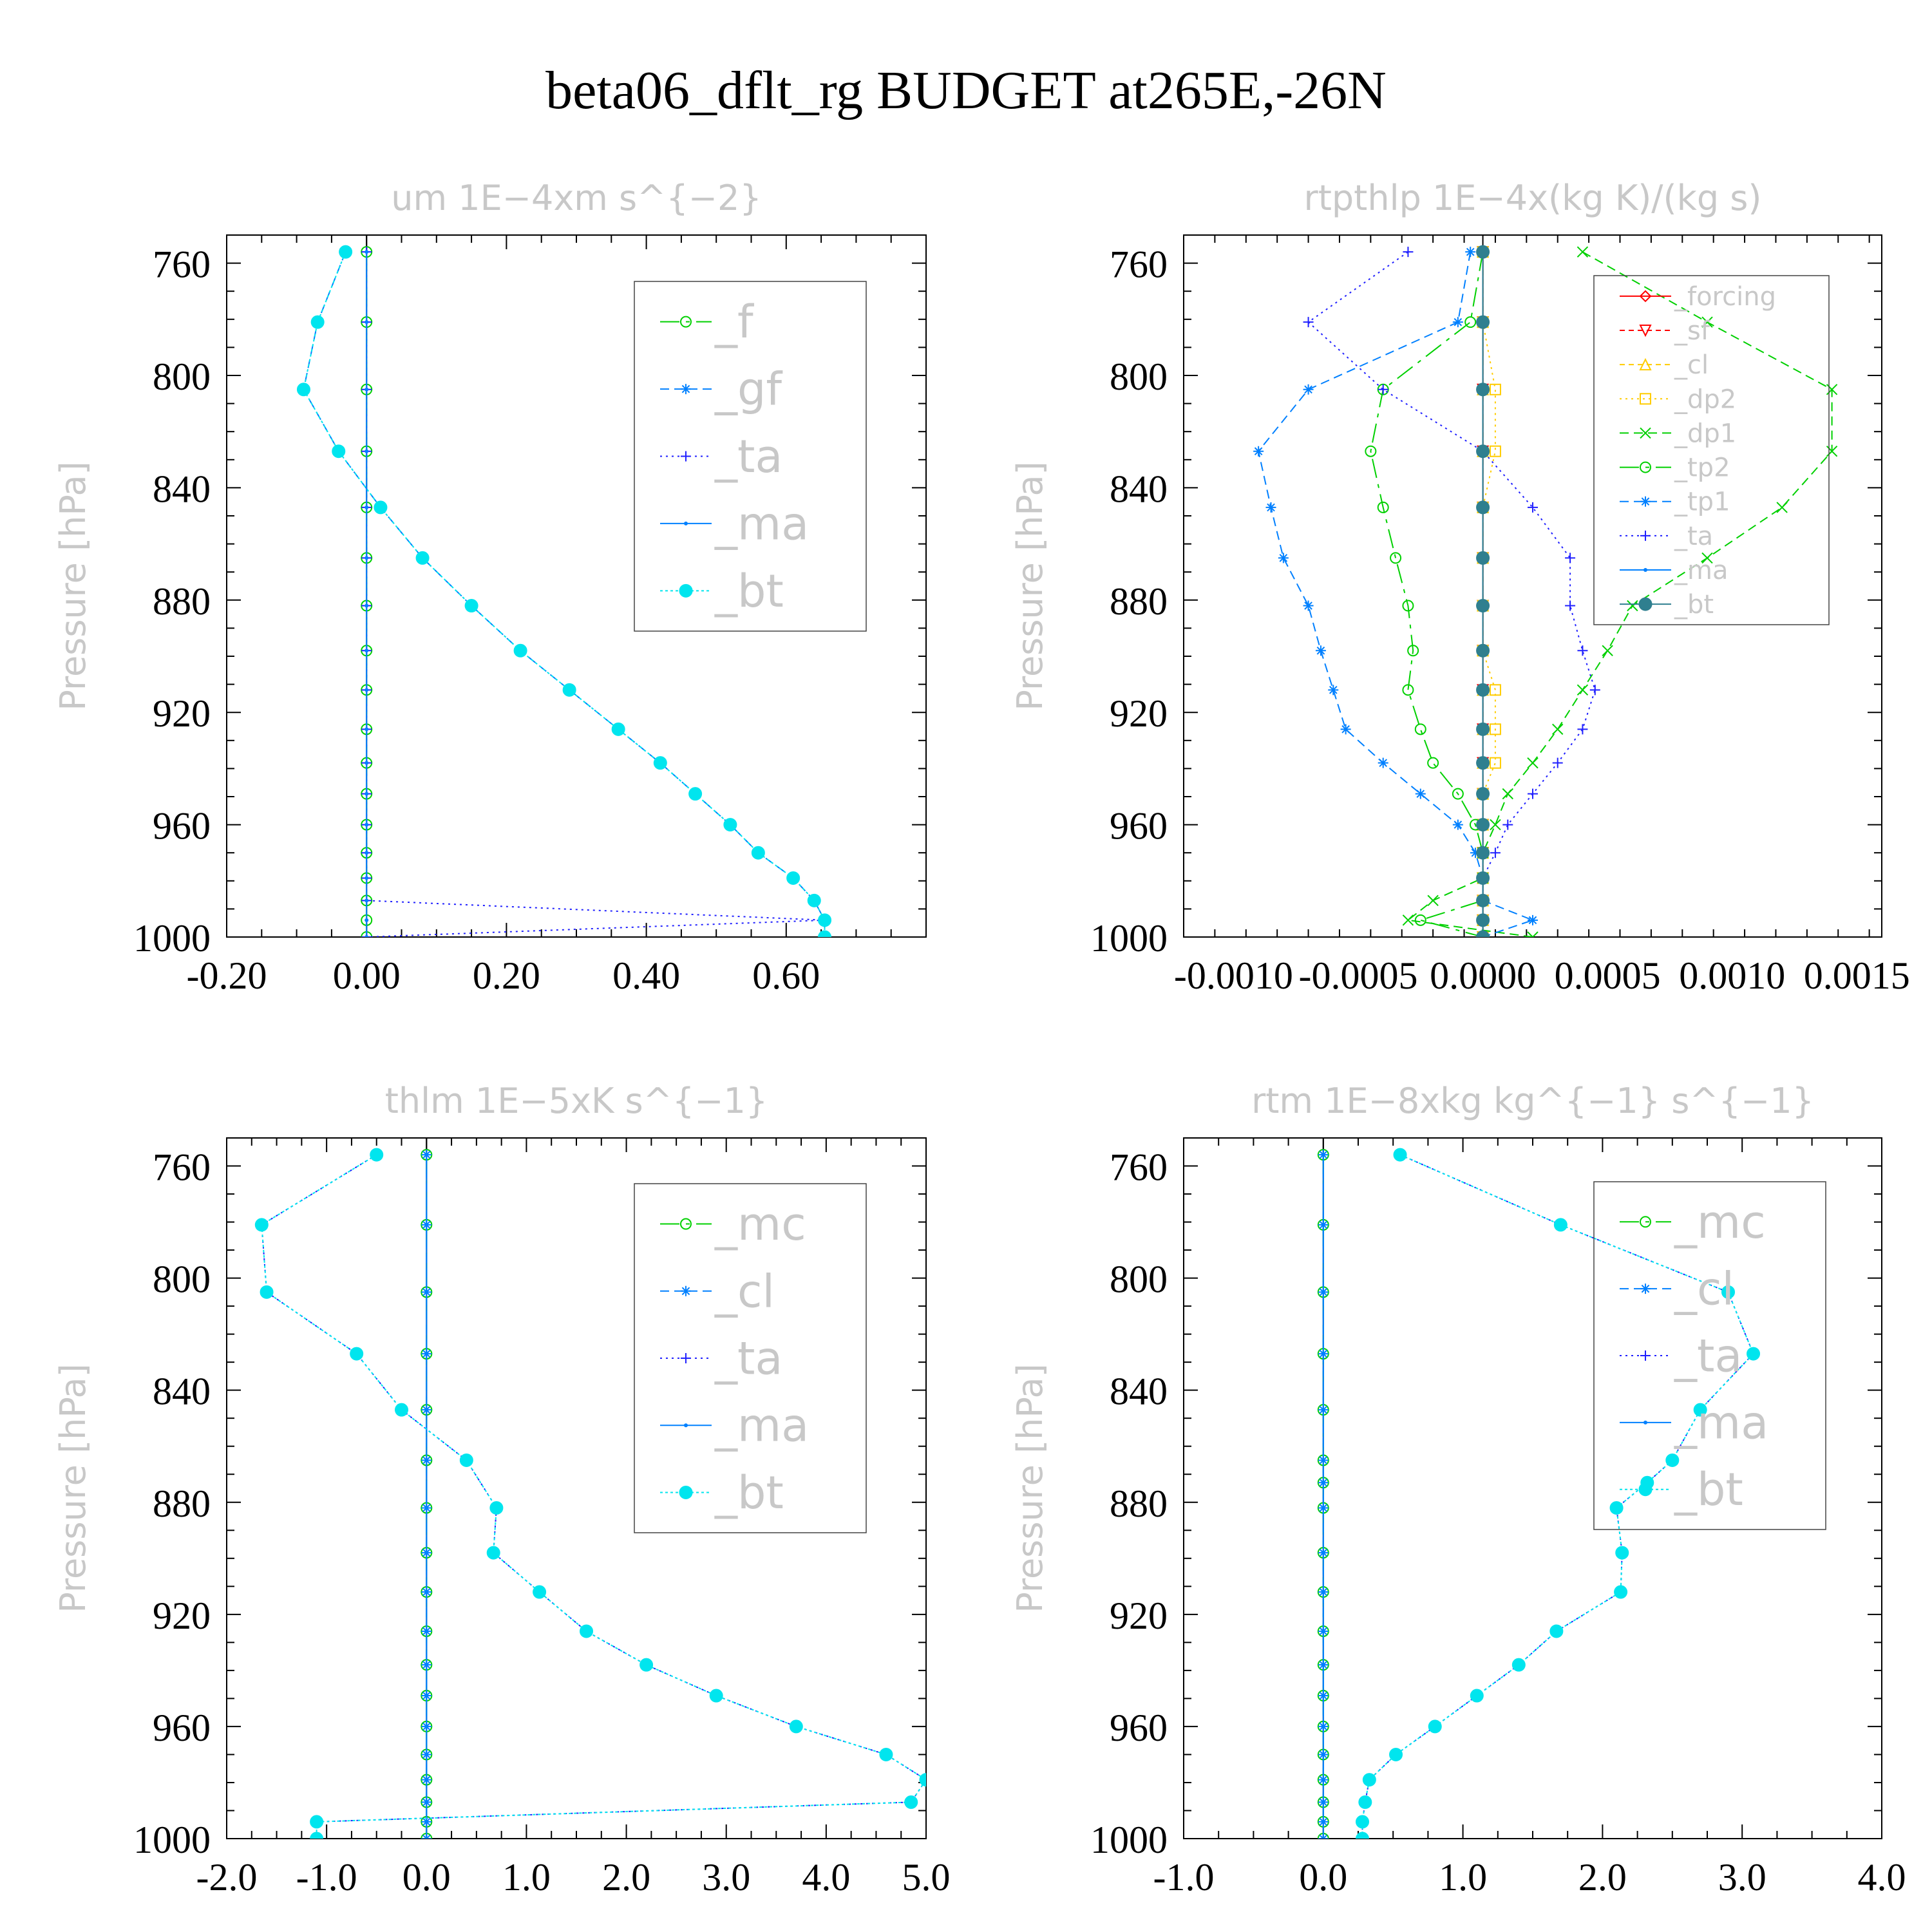 The image size is (1932, 1932). What do you see at coordinates (1139, 602) in the screenshot?
I see `y-tick-label: 880` at bounding box center [1139, 602].